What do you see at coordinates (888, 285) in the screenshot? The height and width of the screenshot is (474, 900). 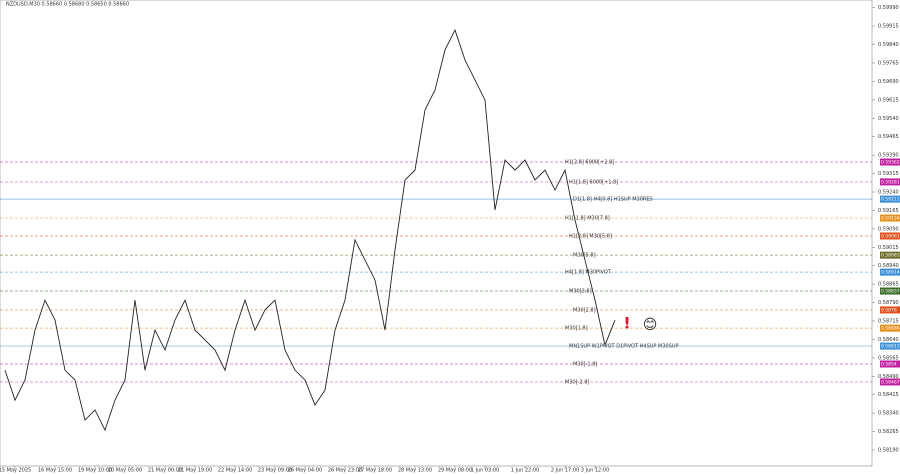 I see `y-tick-label: 0.58865` at bounding box center [888, 285].